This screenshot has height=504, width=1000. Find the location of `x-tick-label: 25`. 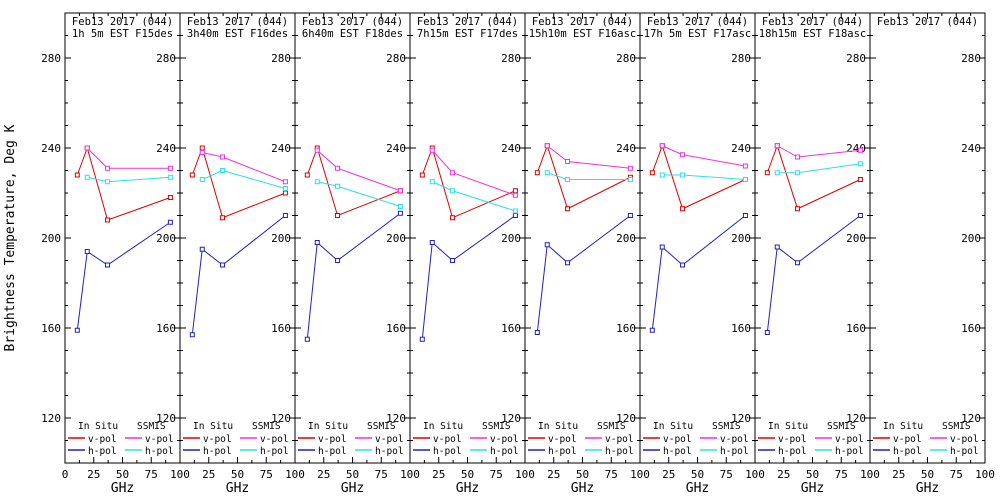

x-tick-label: 25 is located at coordinates (323, 474).